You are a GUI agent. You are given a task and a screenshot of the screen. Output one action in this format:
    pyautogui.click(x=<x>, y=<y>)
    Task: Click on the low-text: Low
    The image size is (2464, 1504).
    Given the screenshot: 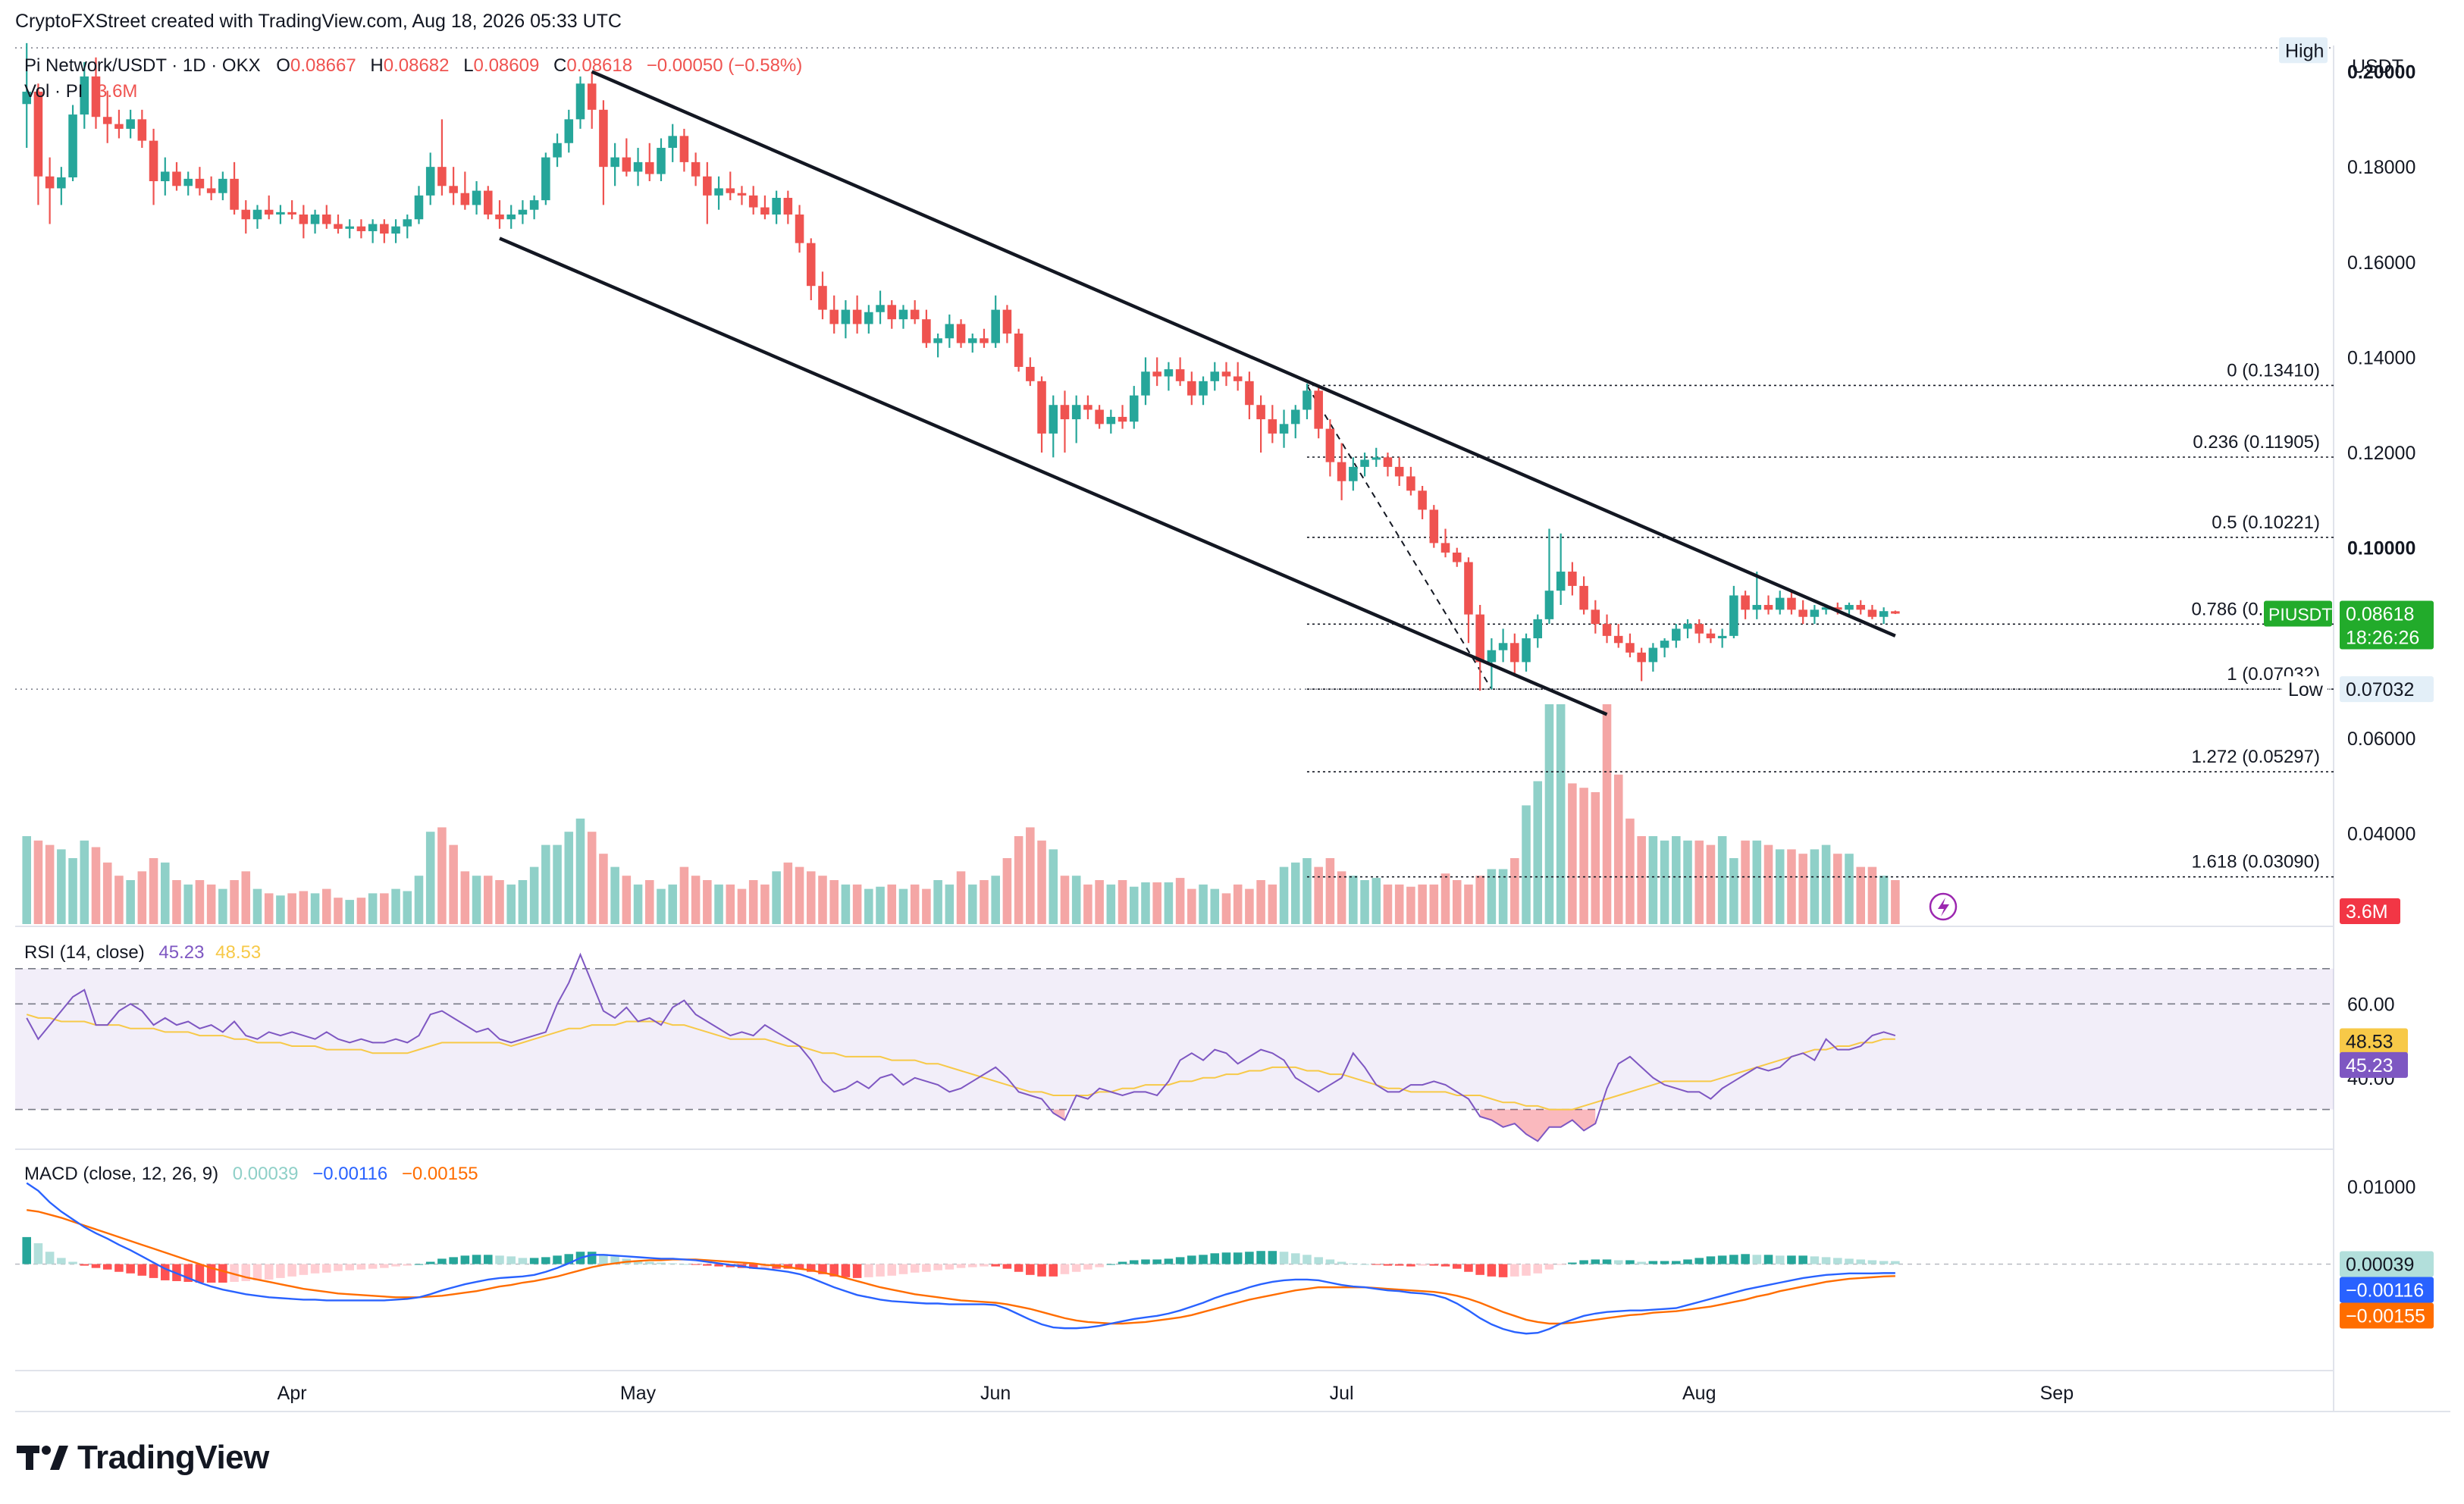 What is the action you would take?
    pyautogui.click(x=2306, y=689)
    